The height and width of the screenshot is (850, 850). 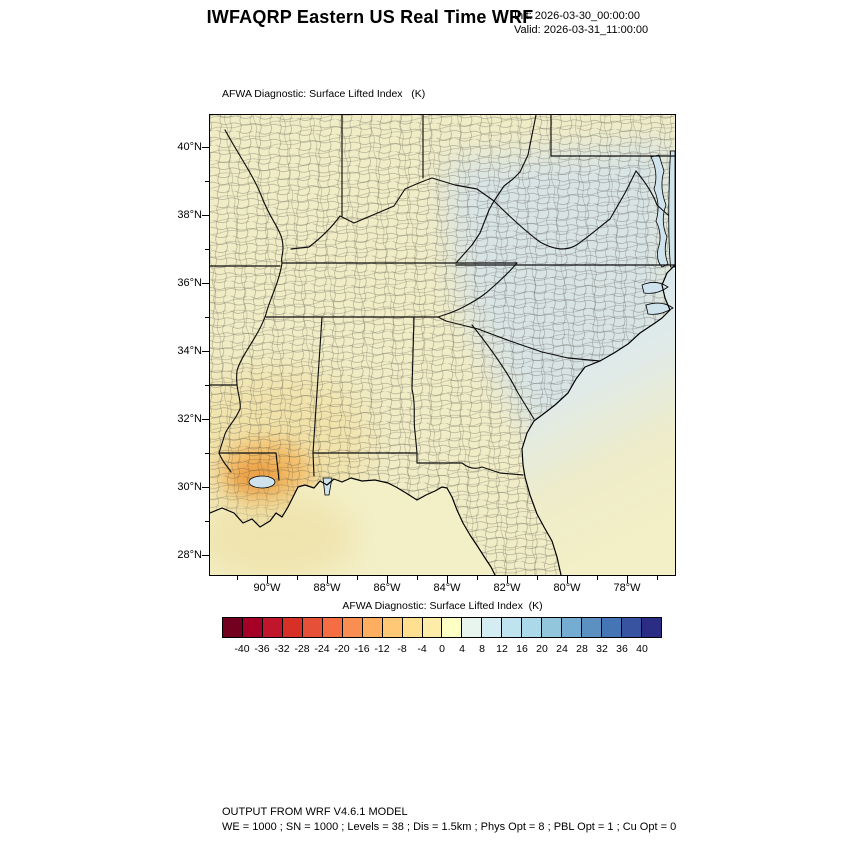 I want to click on lake-pontchartrain, so click(x=262, y=482).